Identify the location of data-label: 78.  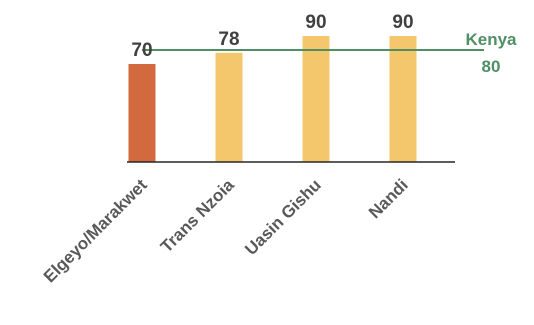
(228, 39).